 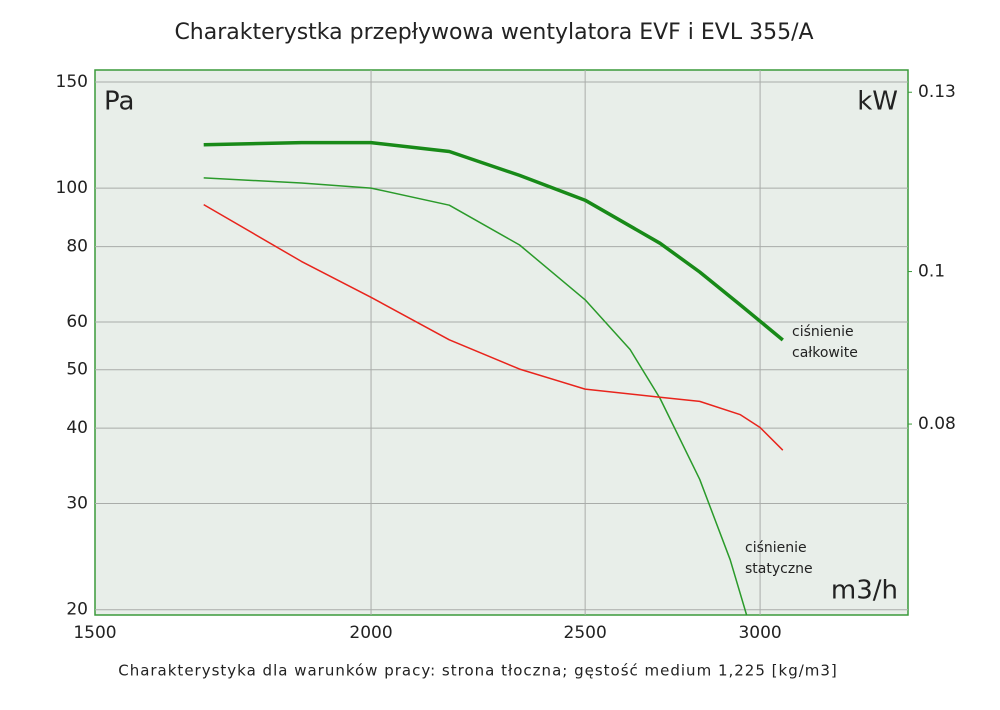 I want to click on x-tick-label: 3000, so click(x=759, y=633).